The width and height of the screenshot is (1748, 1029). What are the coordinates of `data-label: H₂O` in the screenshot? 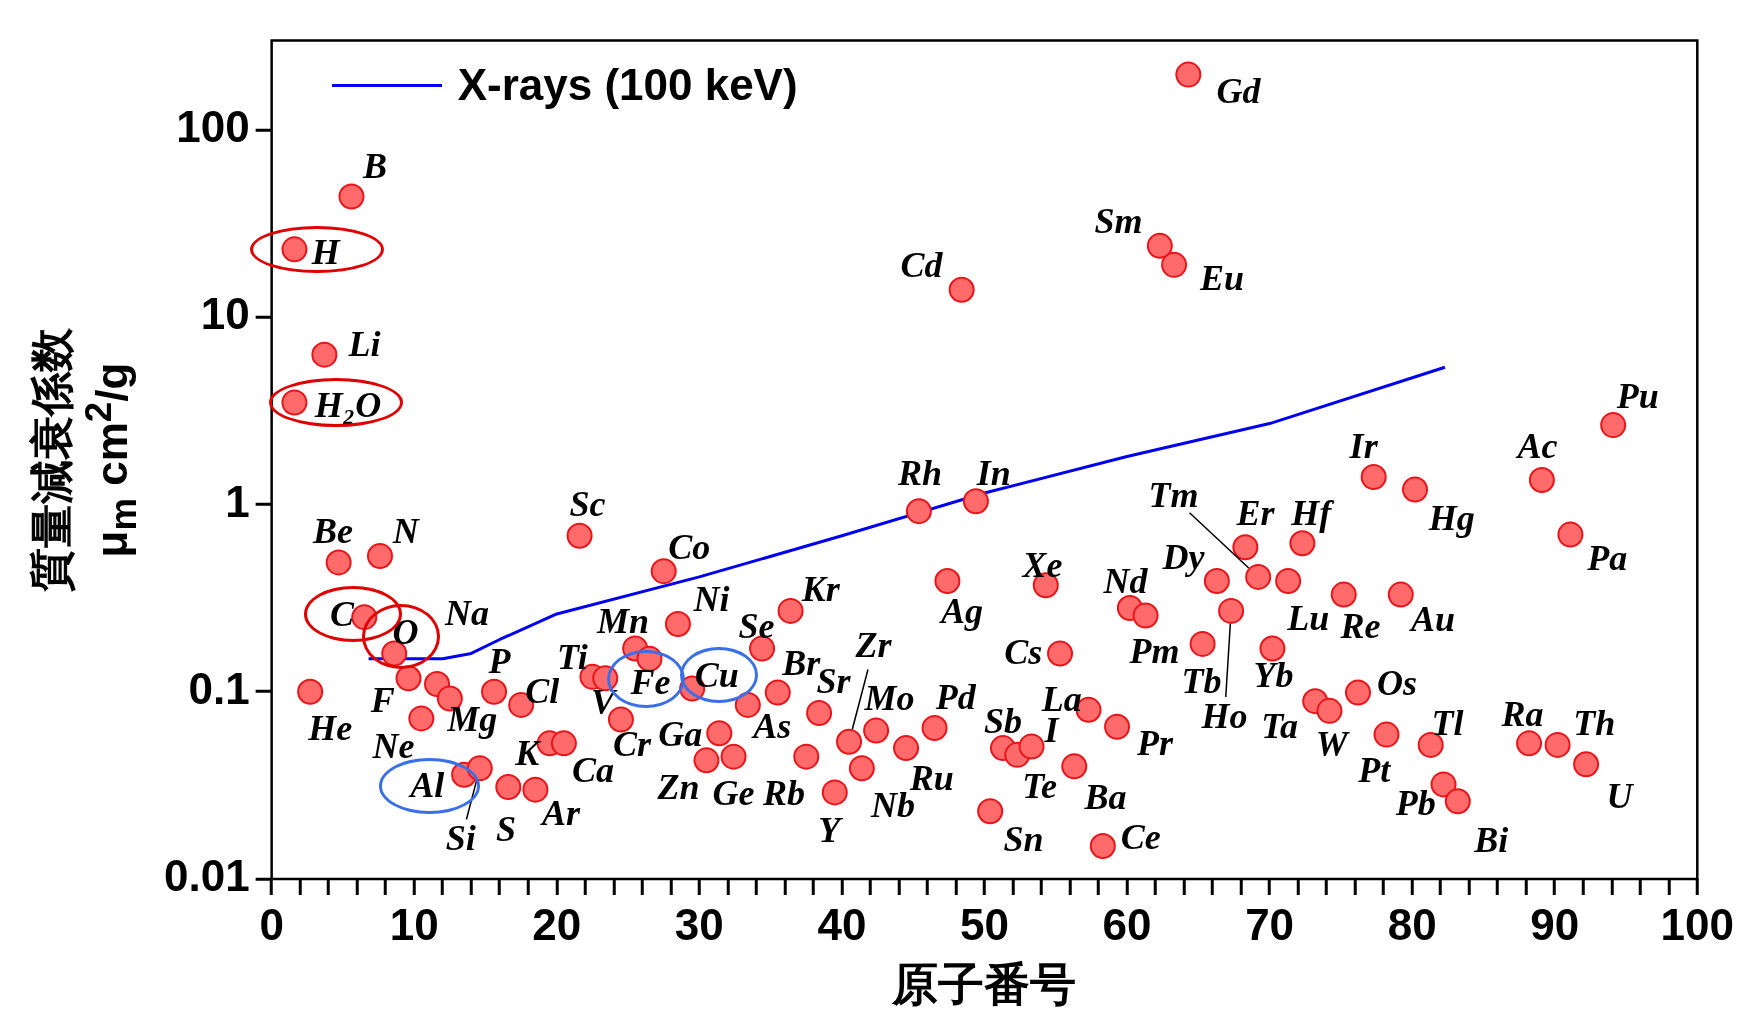 It's located at (347, 405).